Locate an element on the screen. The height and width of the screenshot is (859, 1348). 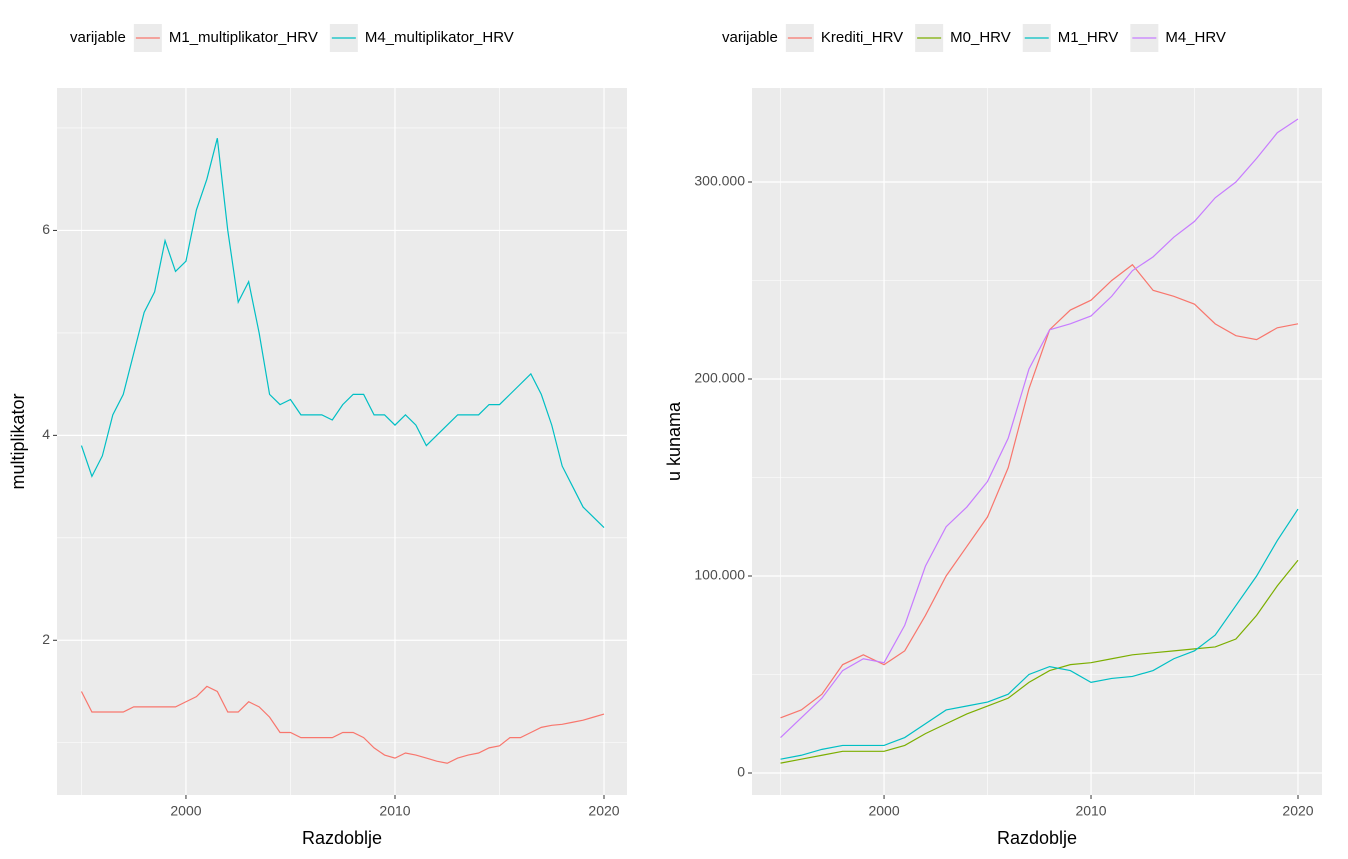
legend-label: Krediti_HRV is located at coordinates (862, 37).